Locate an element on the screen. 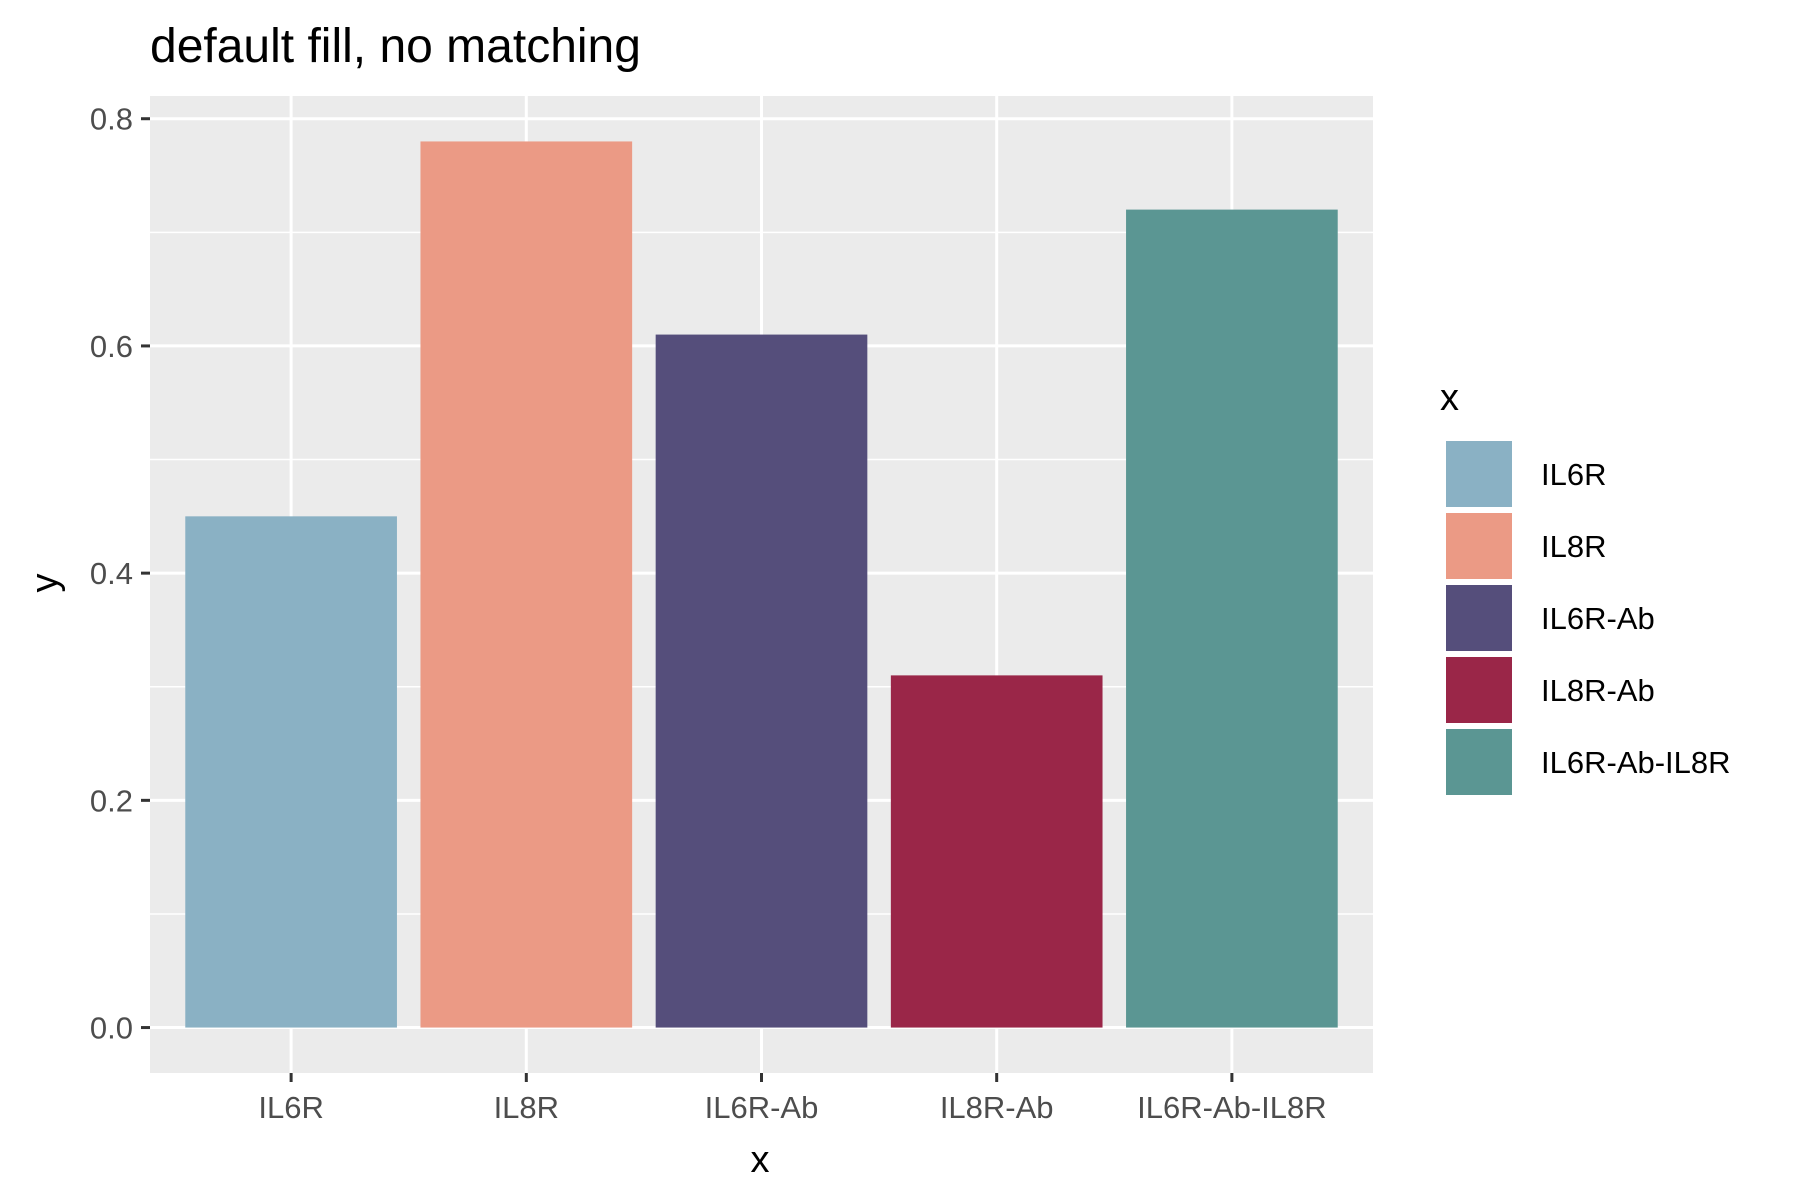 This screenshot has width=1800, height=1200. bar-il6r-ab is located at coordinates (761, 681).